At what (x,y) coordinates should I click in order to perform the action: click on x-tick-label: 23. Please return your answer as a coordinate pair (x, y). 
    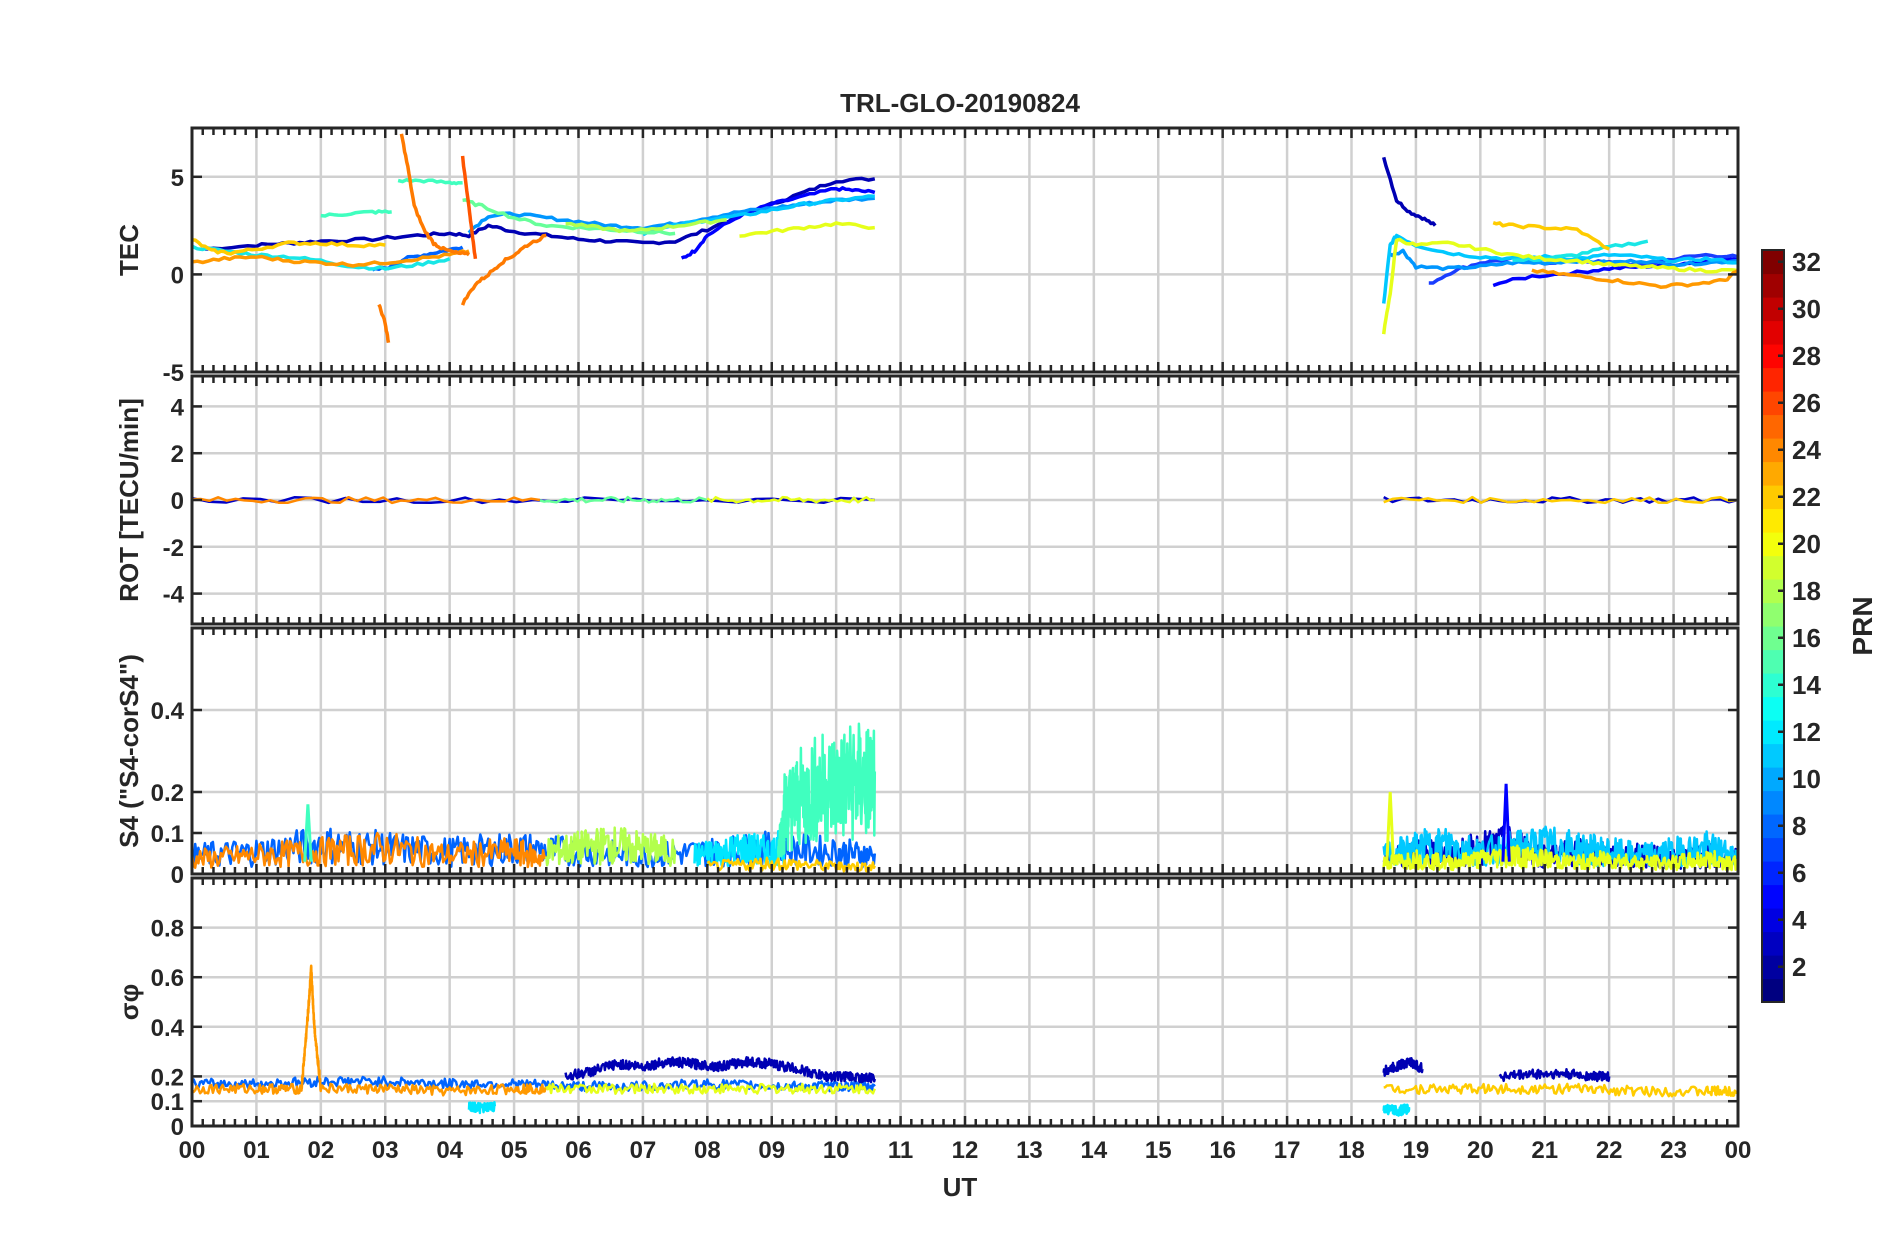
    Looking at the image, I should click on (1673, 1150).